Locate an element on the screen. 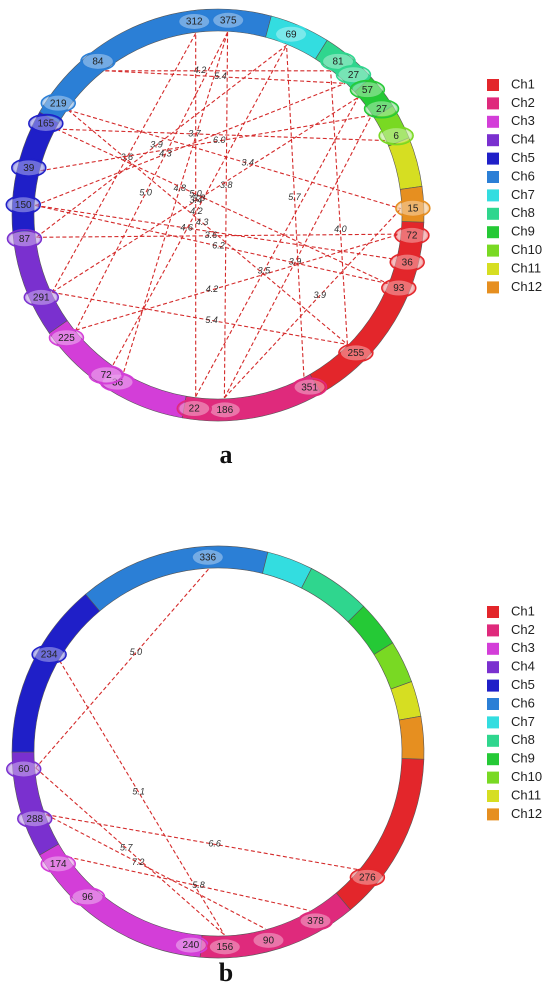 This screenshot has width=546, height=987. link-label: 3.4 is located at coordinates (248, 163).